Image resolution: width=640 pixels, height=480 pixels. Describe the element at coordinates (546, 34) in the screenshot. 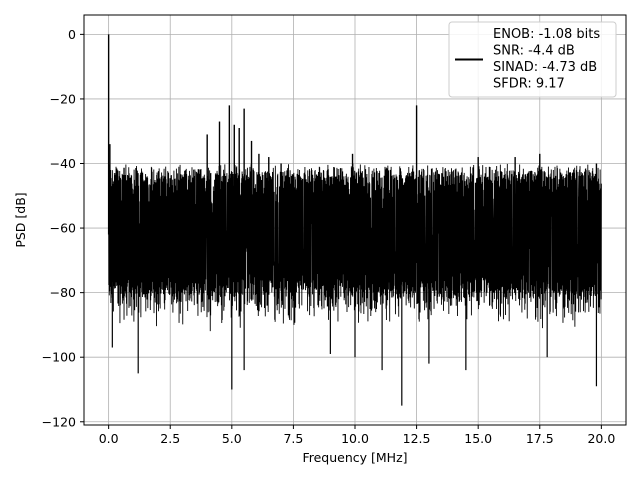

I see `legend-entry-line: ENOB: -1.08 bits` at that location.